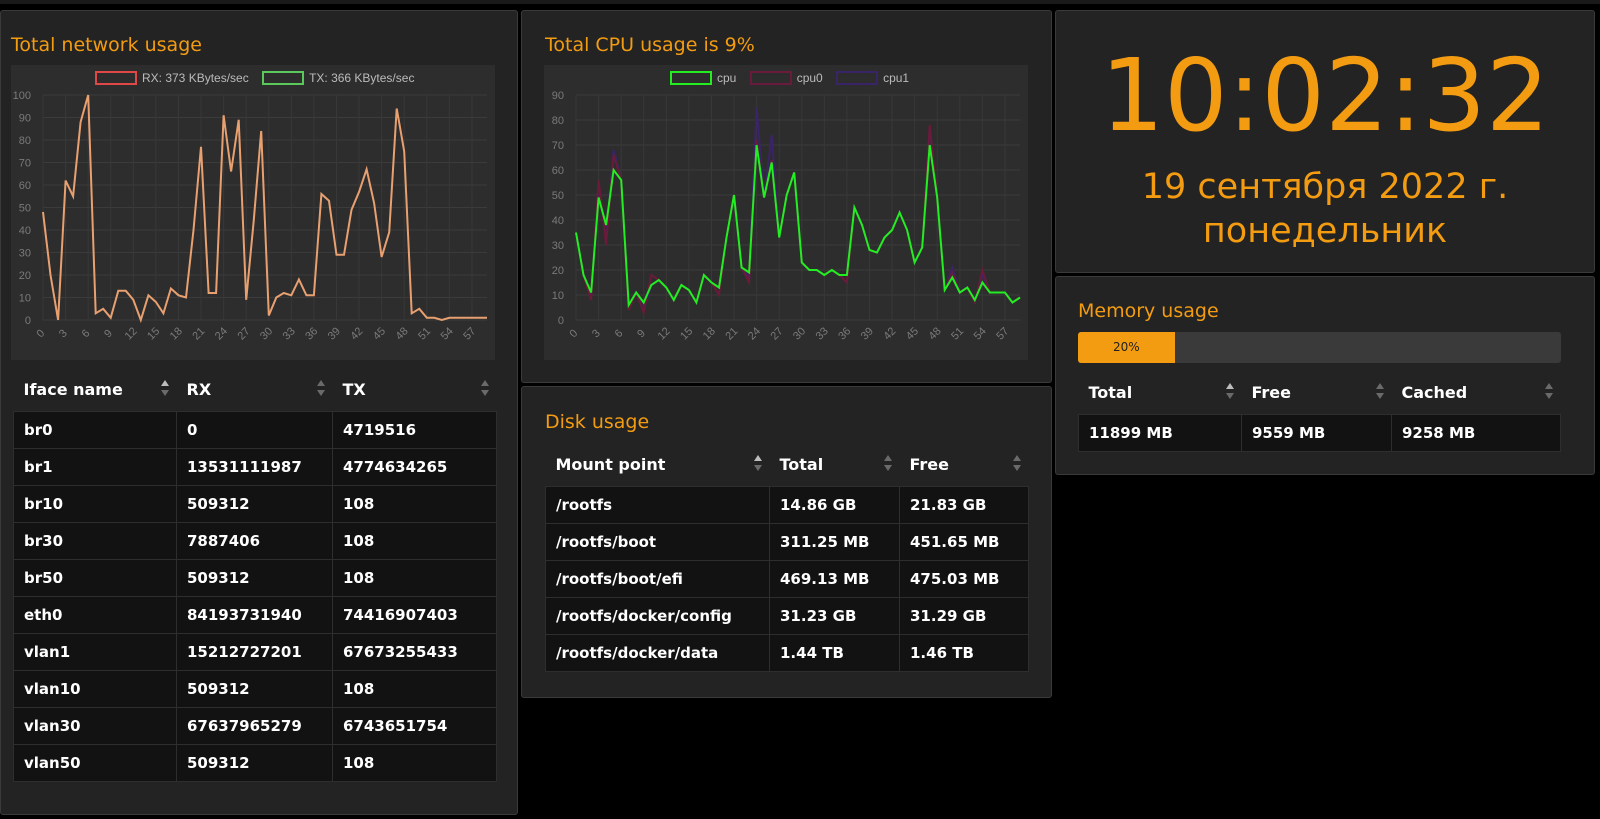 Image resolution: width=1600 pixels, height=819 pixels. Describe the element at coordinates (834, 616) in the screenshot. I see `table-cell: 31.23 GB` at that location.